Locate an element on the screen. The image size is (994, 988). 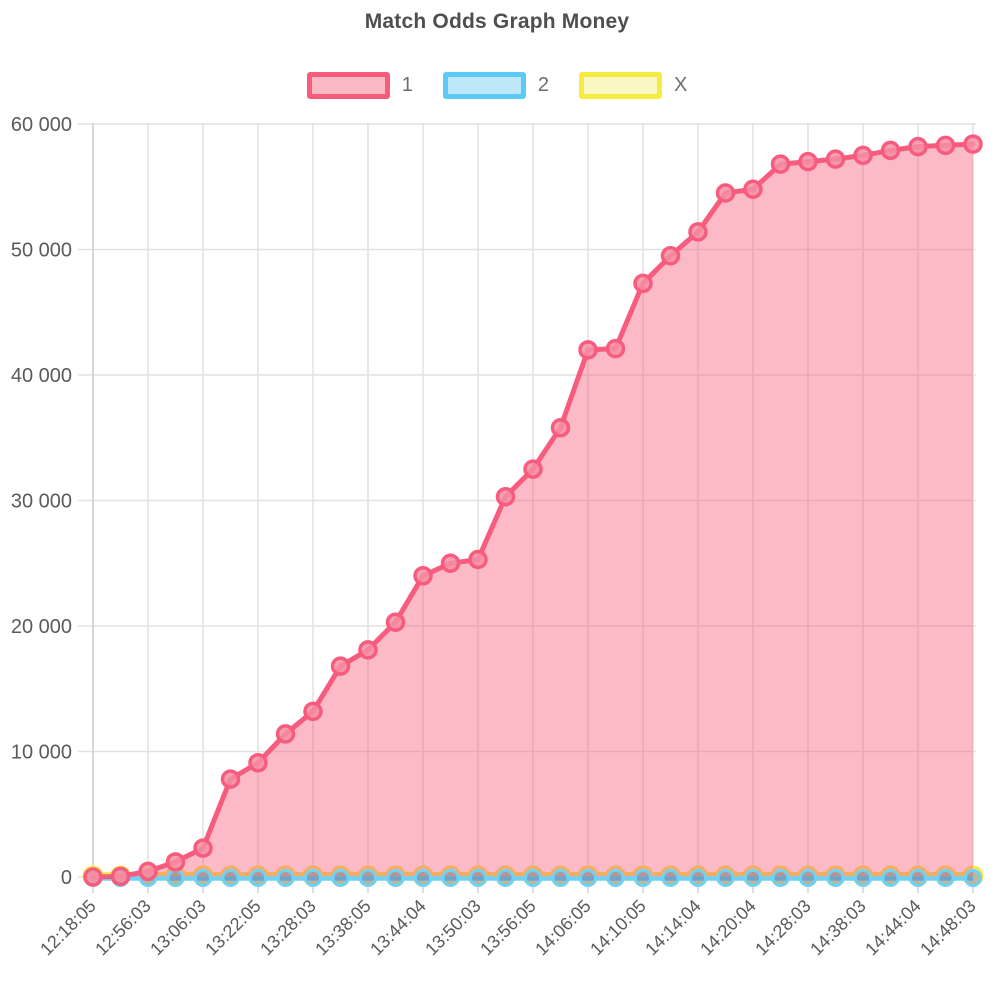
x-tick-label: 14:48:03 is located at coordinates (948, 928).